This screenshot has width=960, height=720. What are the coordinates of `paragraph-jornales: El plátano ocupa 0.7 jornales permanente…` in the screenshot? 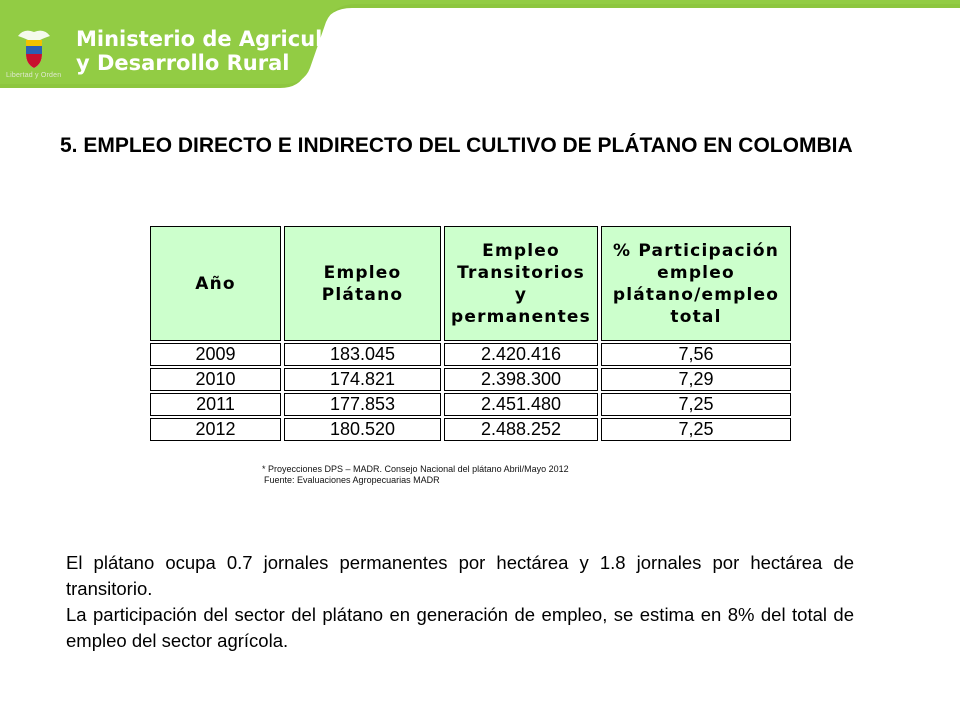 It's located at (460, 575).